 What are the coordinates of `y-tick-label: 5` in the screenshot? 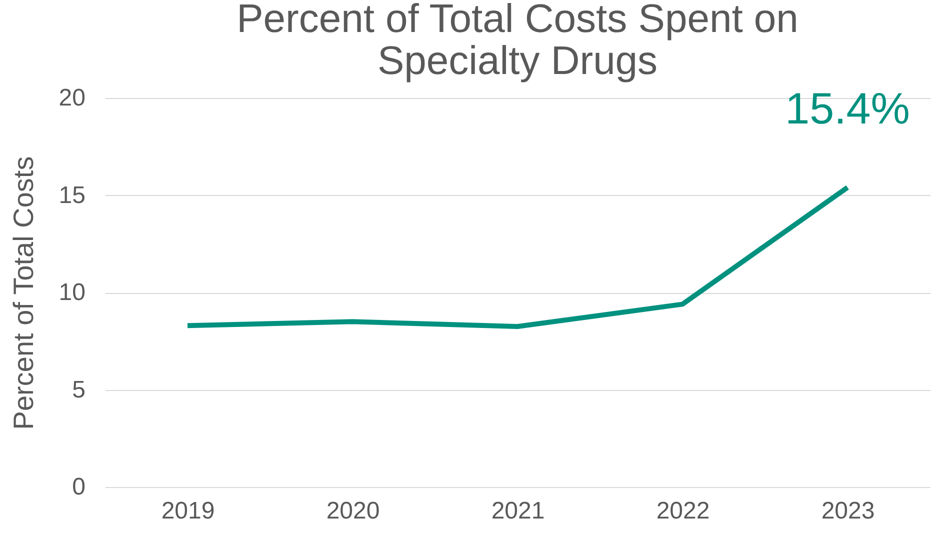 It's located at (79, 390).